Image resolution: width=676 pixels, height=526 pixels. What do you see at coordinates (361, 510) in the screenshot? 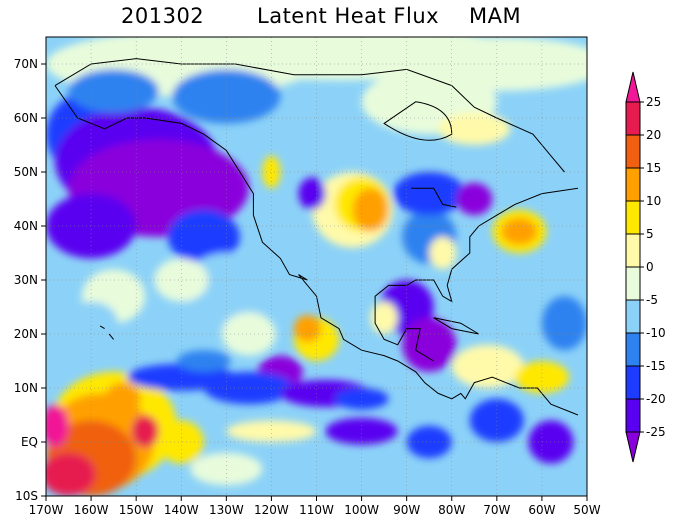
I see `x-tick-label: 100W` at bounding box center [361, 510].